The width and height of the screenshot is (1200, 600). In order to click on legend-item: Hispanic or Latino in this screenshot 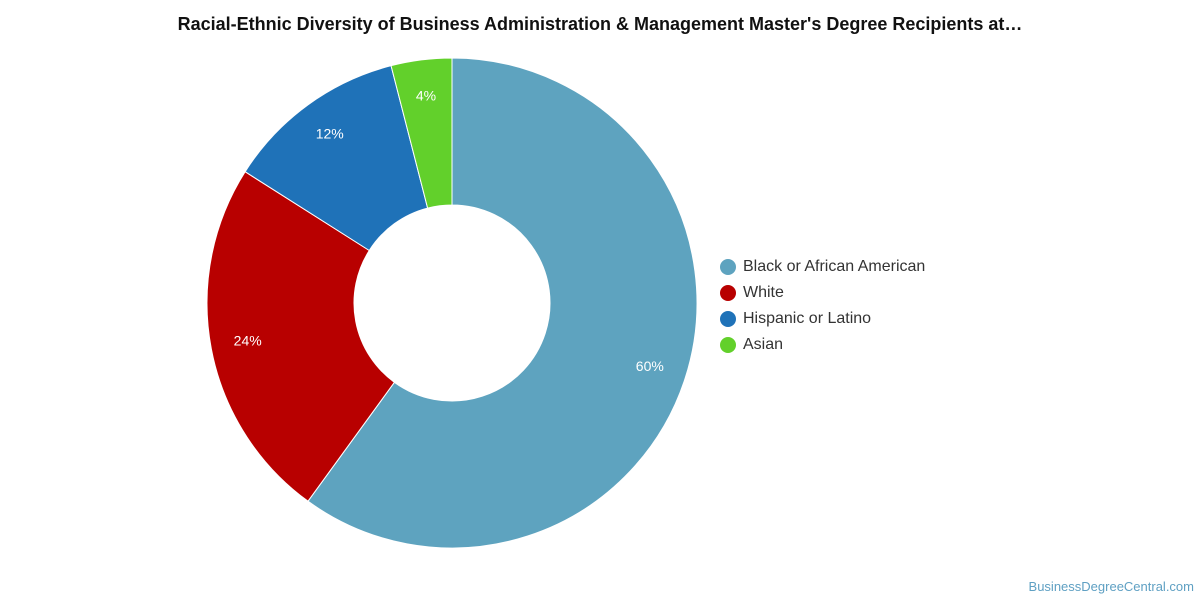, I will do `click(822, 319)`.